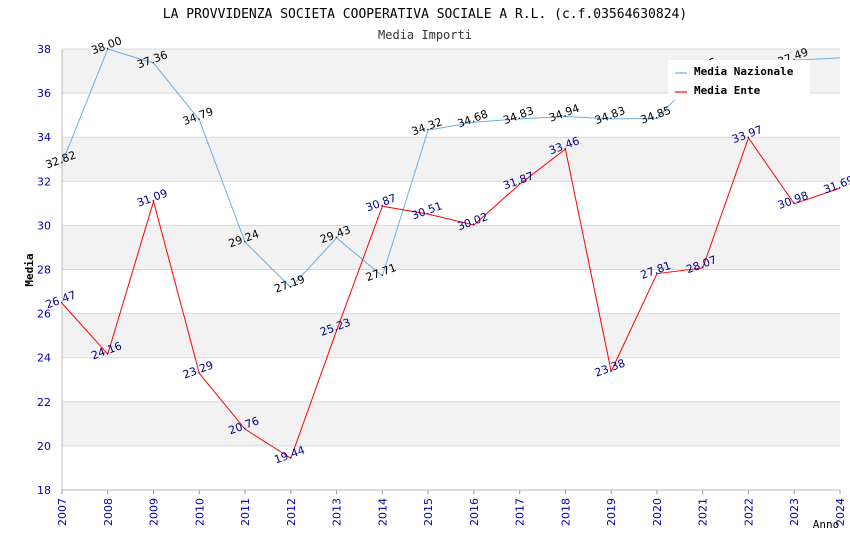  What do you see at coordinates (382, 512) in the screenshot?
I see `x-tick-label: 2014` at bounding box center [382, 512].